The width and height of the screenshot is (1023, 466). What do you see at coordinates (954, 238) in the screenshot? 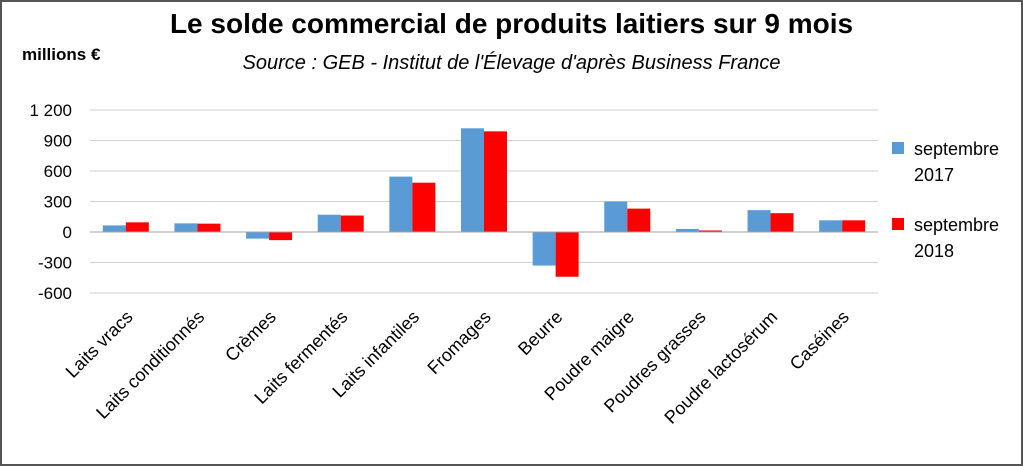
I see `legend-item-series-2: septembre 2018` at bounding box center [954, 238].